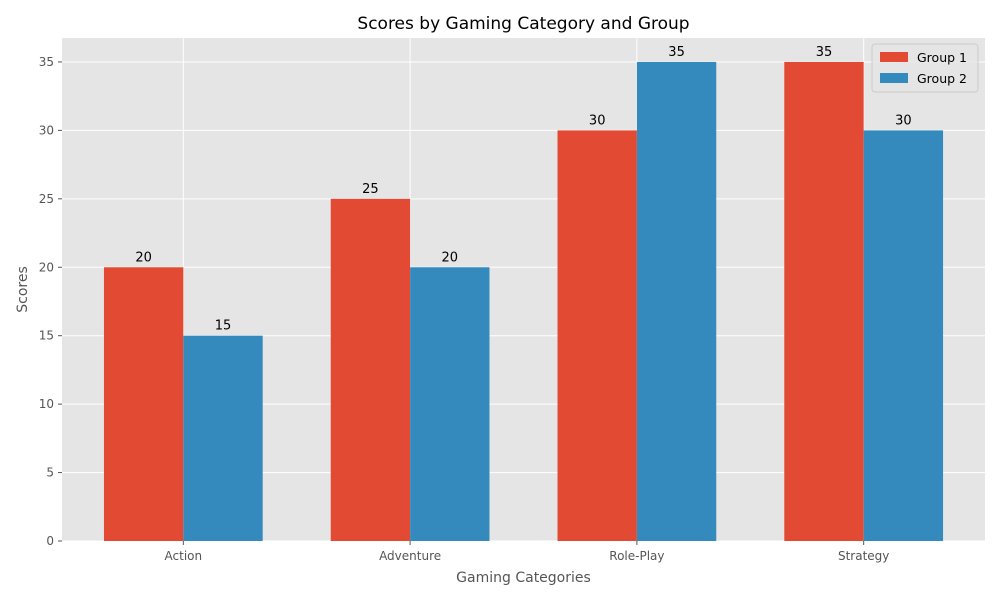 The height and width of the screenshot is (600, 1000). What do you see at coordinates (46, 199) in the screenshot?
I see `y-tick-label: 25` at bounding box center [46, 199].